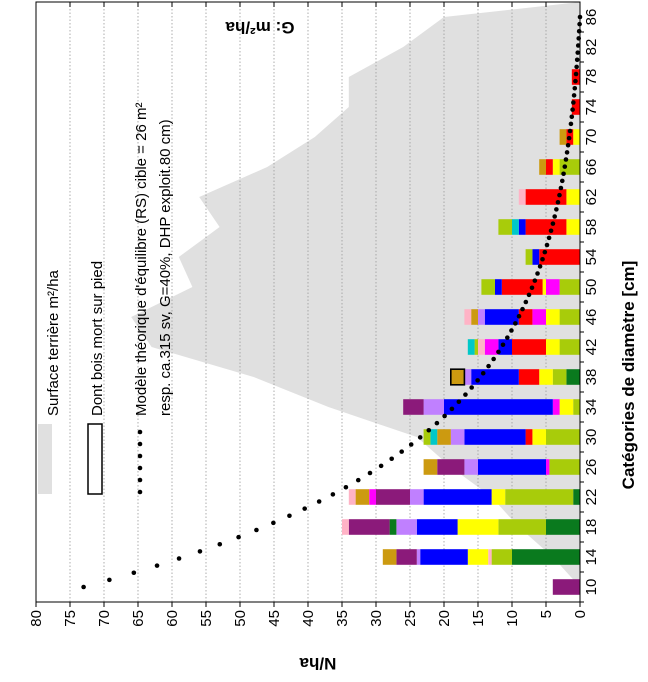 The image size is (648, 682). Describe the element at coordinates (546, 614) in the screenshot. I see `y-tick-label: 5` at that location.